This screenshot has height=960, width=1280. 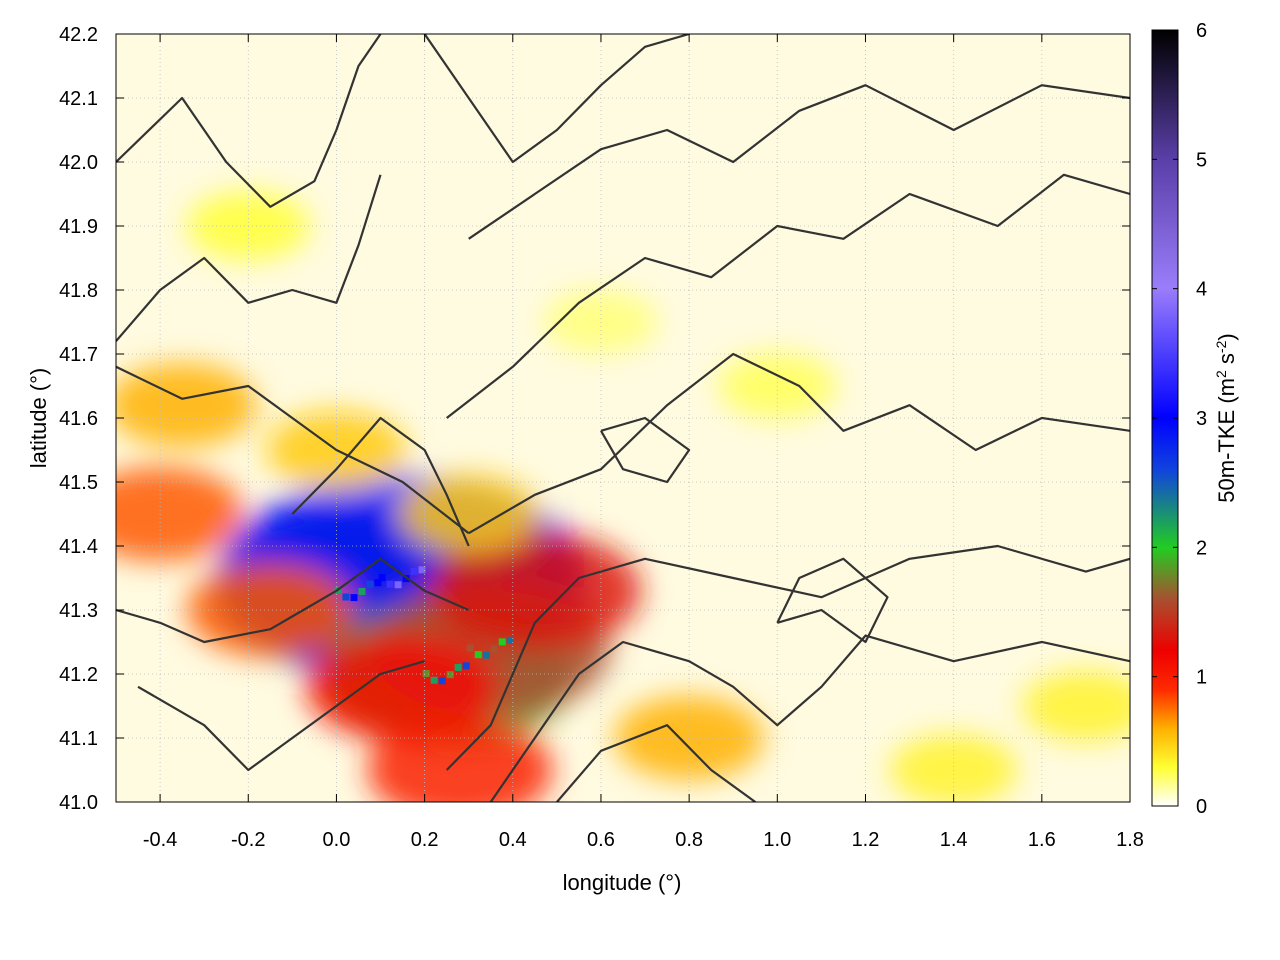 I want to click on x-tick-label: -0.4, so click(x=160, y=840).